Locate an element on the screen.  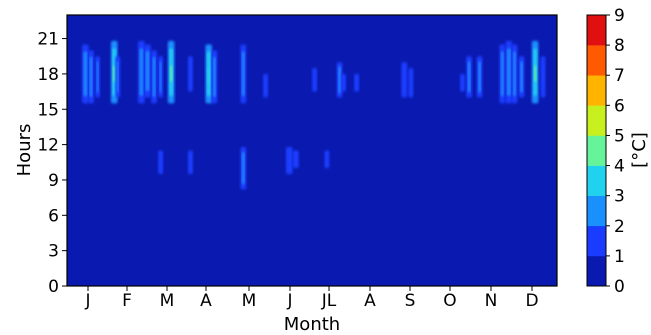
y-tick-label: 18 is located at coordinates (48, 75).